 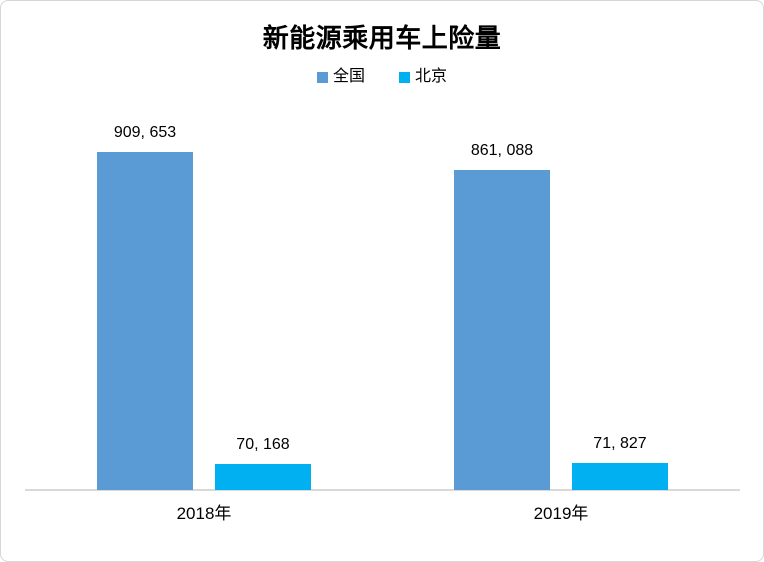 I want to click on bar-value-label: 70, 168, so click(x=263, y=444).